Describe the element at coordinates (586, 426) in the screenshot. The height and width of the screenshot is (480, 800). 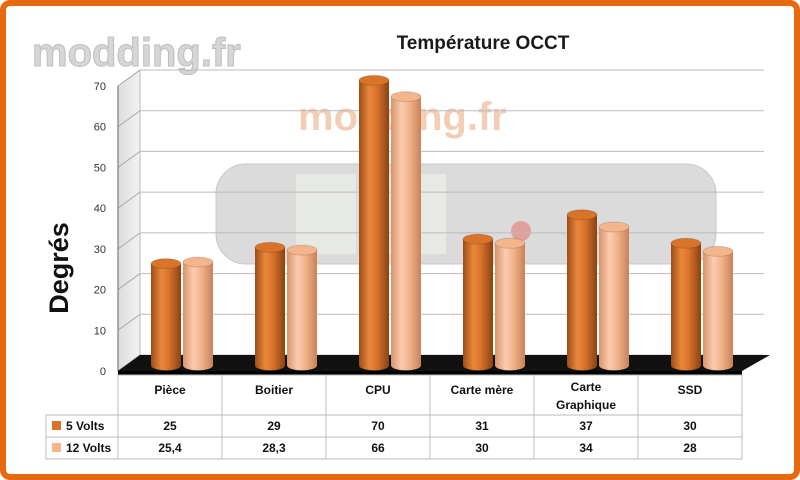
I see `data-label: 37` at that location.